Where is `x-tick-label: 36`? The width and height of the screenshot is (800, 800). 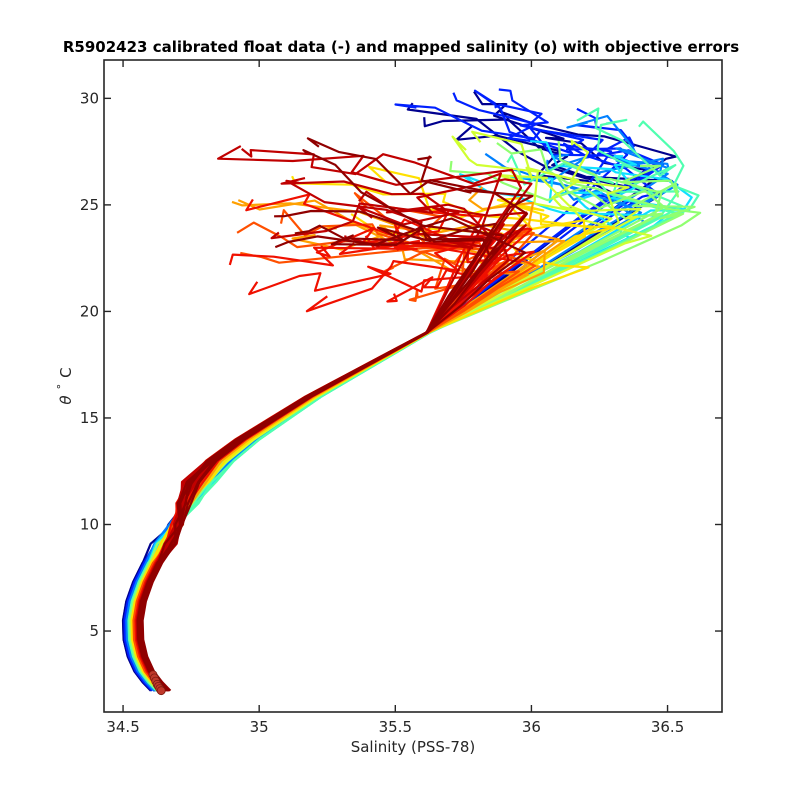 x-tick-label: 36 is located at coordinates (531, 727).